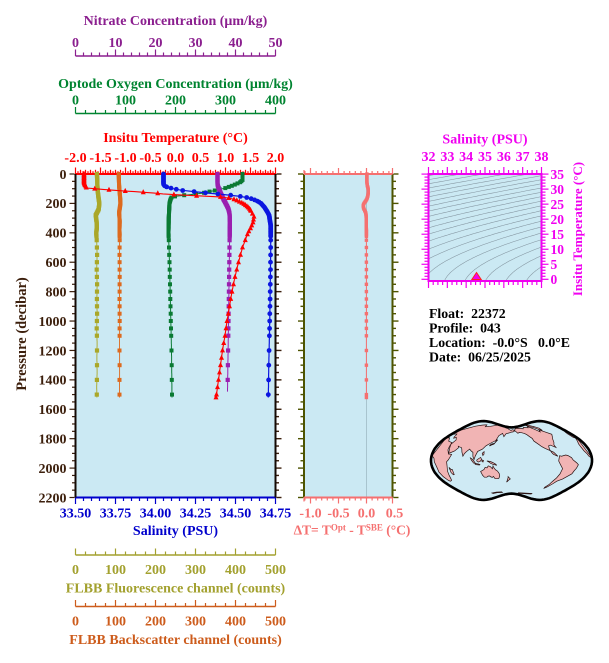 Image resolution: width=609 pixels, height=663 pixels. I want to click on svg-text: 15, so click(558, 234).